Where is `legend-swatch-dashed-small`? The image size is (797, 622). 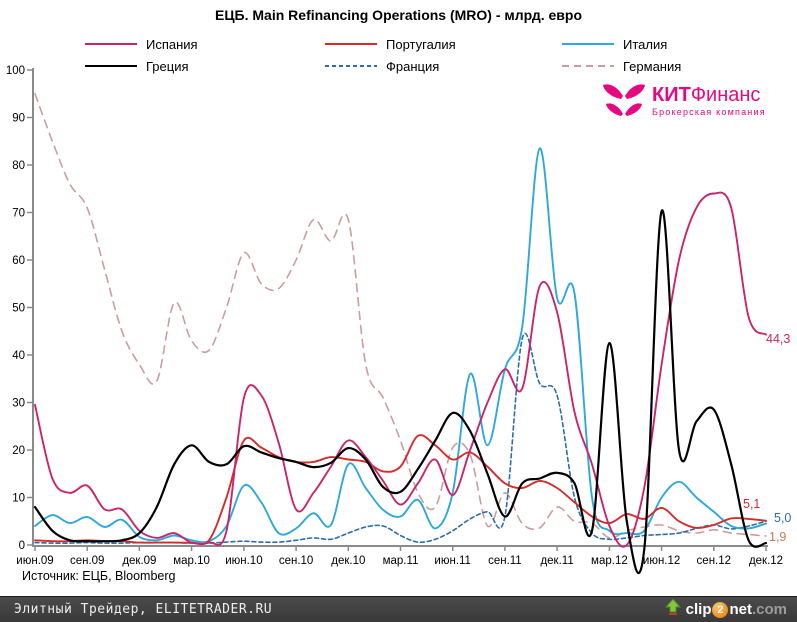
legend-swatch-dashed-small is located at coordinates (351, 66).